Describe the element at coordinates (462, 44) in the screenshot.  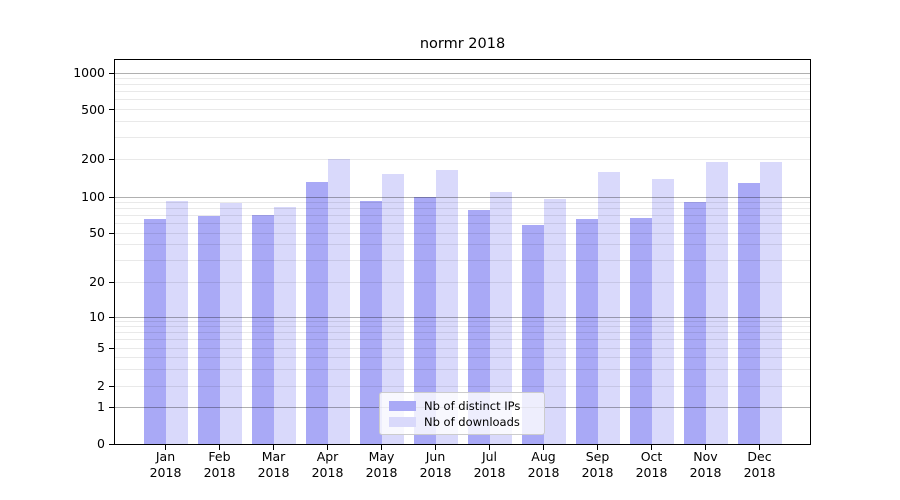
I see `chart-title: normr 2018` at that location.